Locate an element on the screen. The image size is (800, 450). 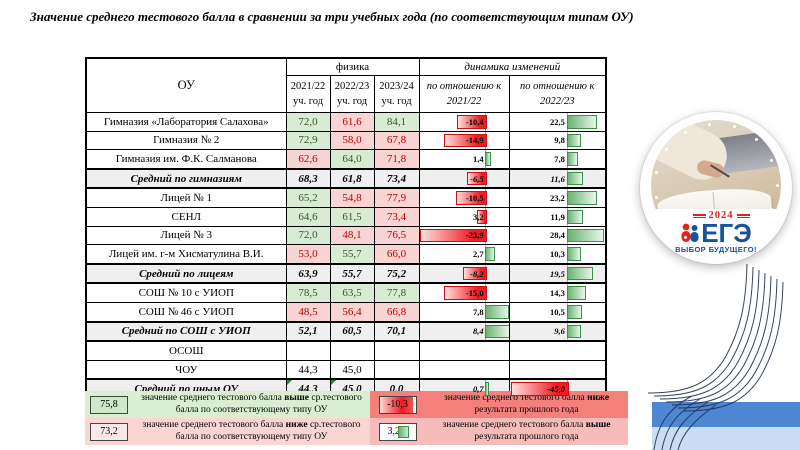
table-row: Лицей № 1 65,2 54,8 77,9 -10,5 23,2 is located at coordinates (346, 197).